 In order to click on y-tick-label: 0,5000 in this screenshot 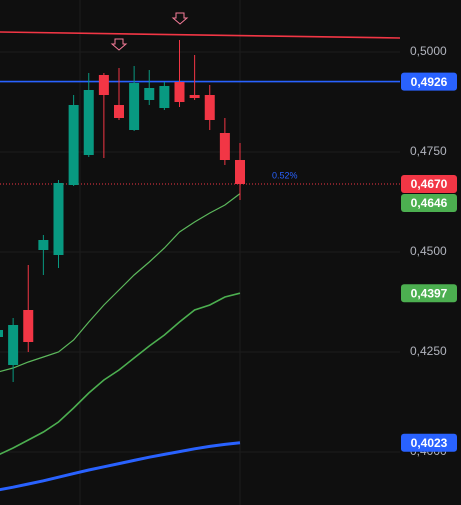, I will do `click(428, 51)`.